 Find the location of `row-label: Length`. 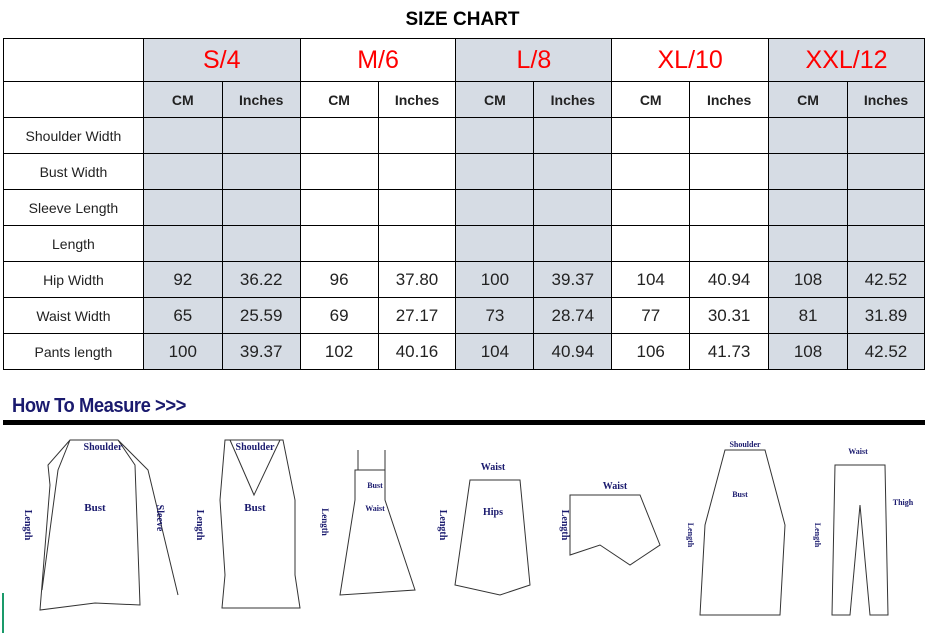

row-label: Length is located at coordinates (73, 243).